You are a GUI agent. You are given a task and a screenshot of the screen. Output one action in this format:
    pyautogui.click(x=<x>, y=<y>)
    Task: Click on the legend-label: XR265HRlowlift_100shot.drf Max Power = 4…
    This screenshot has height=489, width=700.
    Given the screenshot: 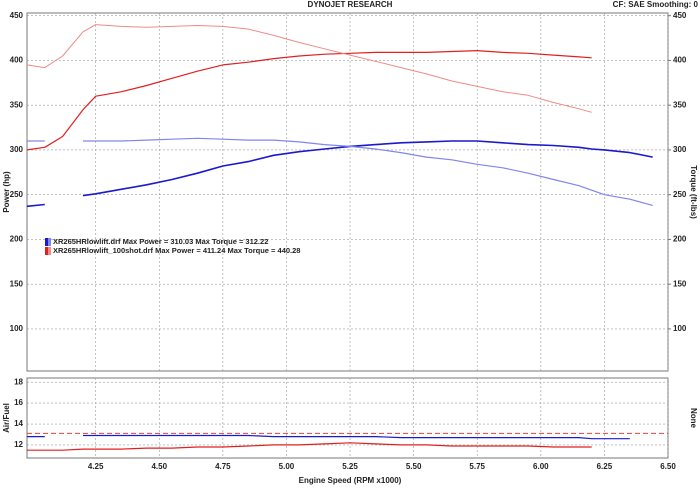 What is the action you would take?
    pyautogui.click(x=176, y=250)
    